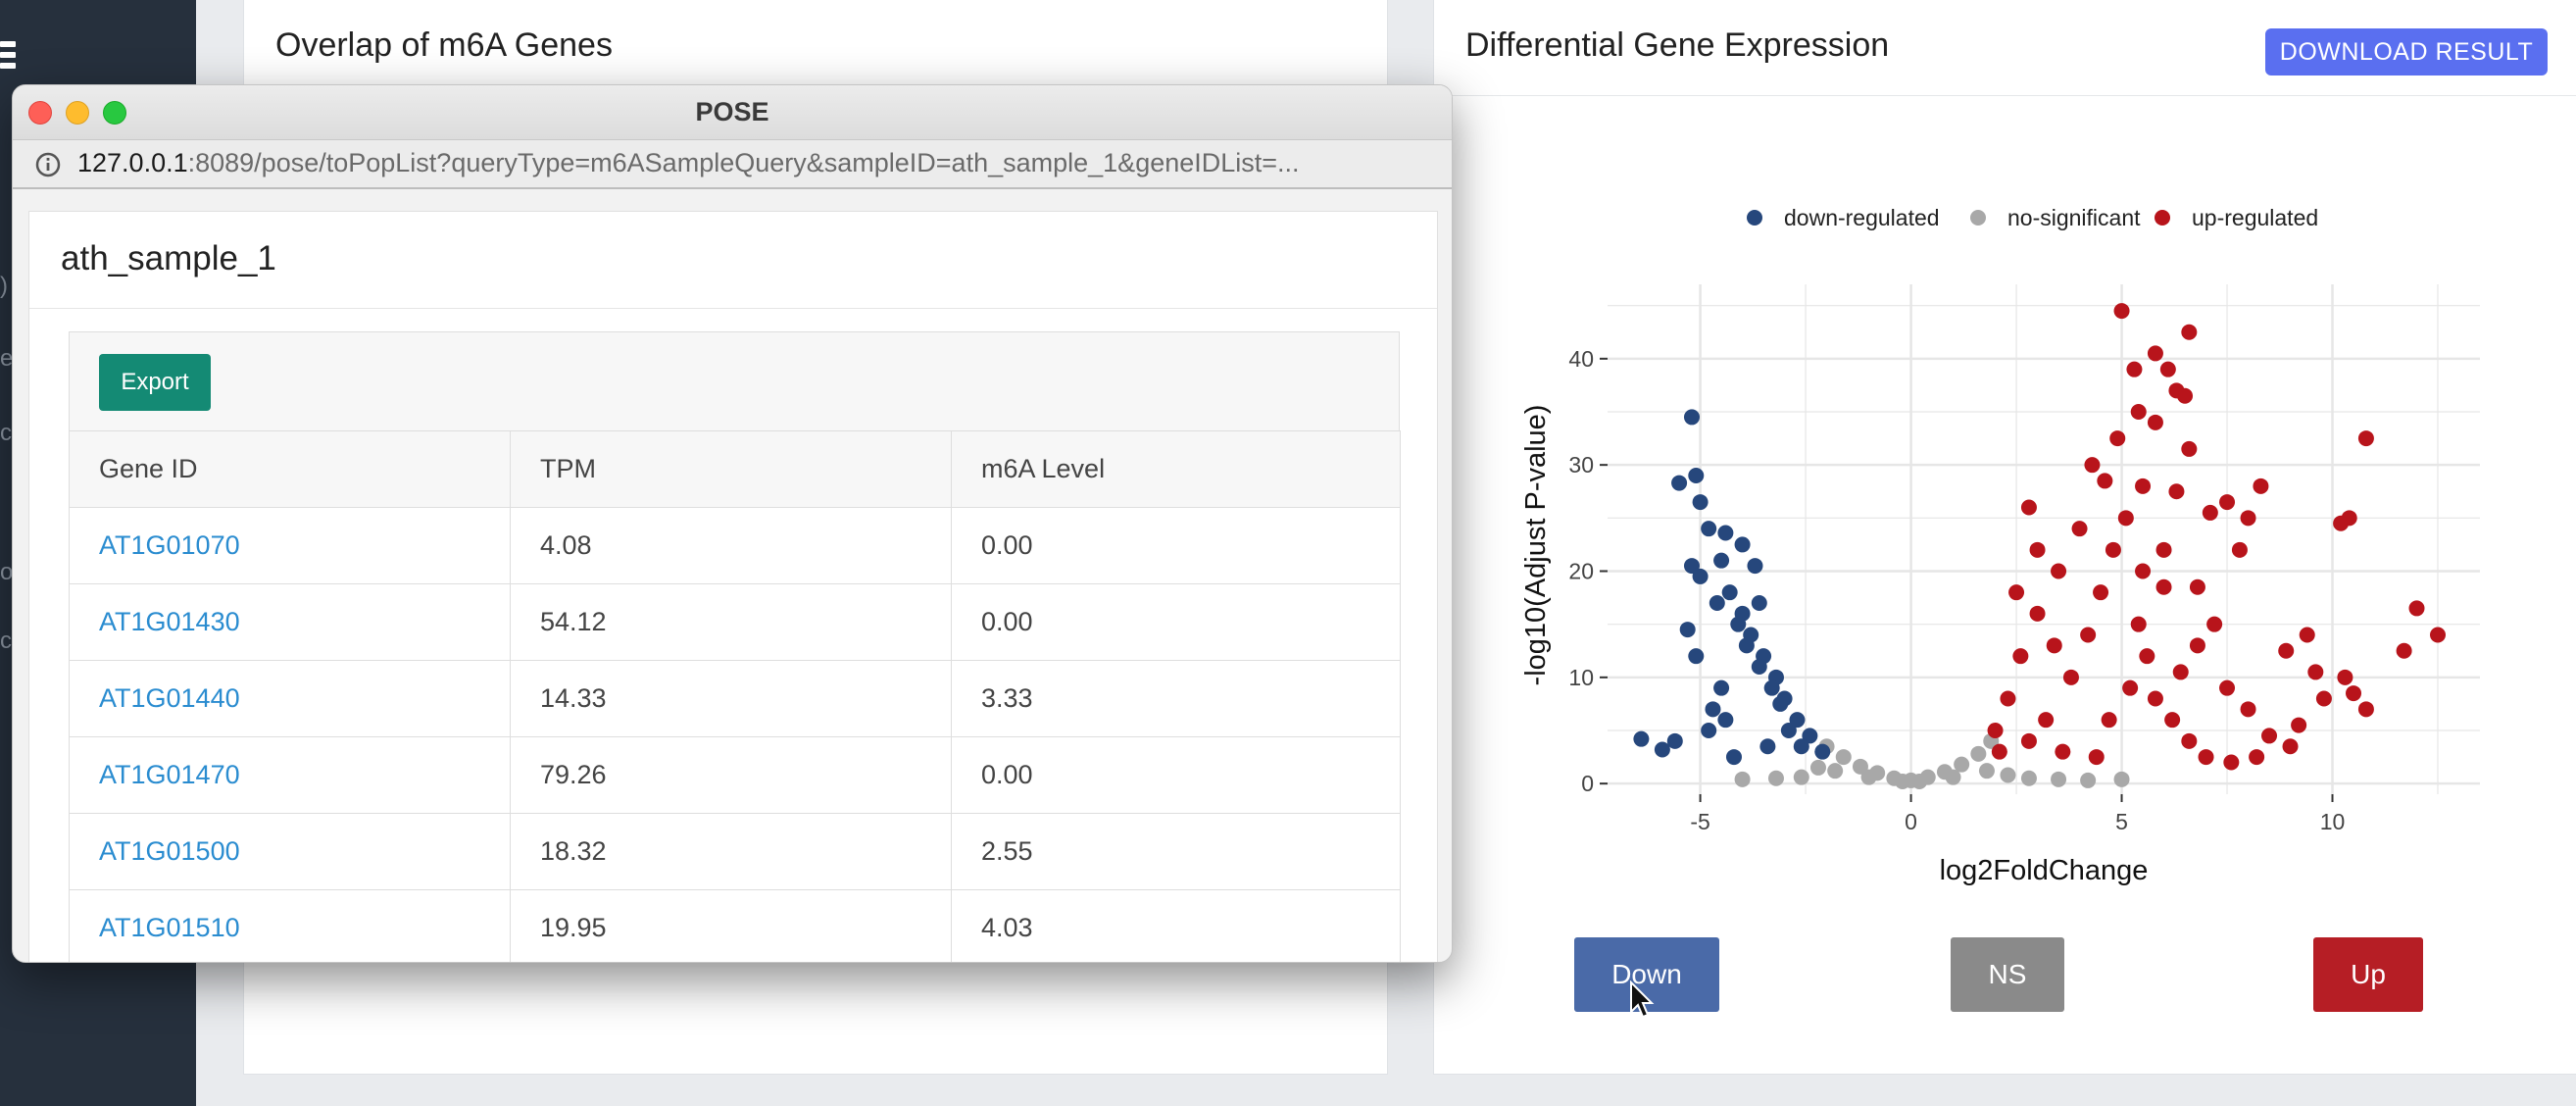 The image size is (2576, 1106). What do you see at coordinates (290, 775) in the screenshot?
I see `gene-id-link: AT1G01470` at bounding box center [290, 775].